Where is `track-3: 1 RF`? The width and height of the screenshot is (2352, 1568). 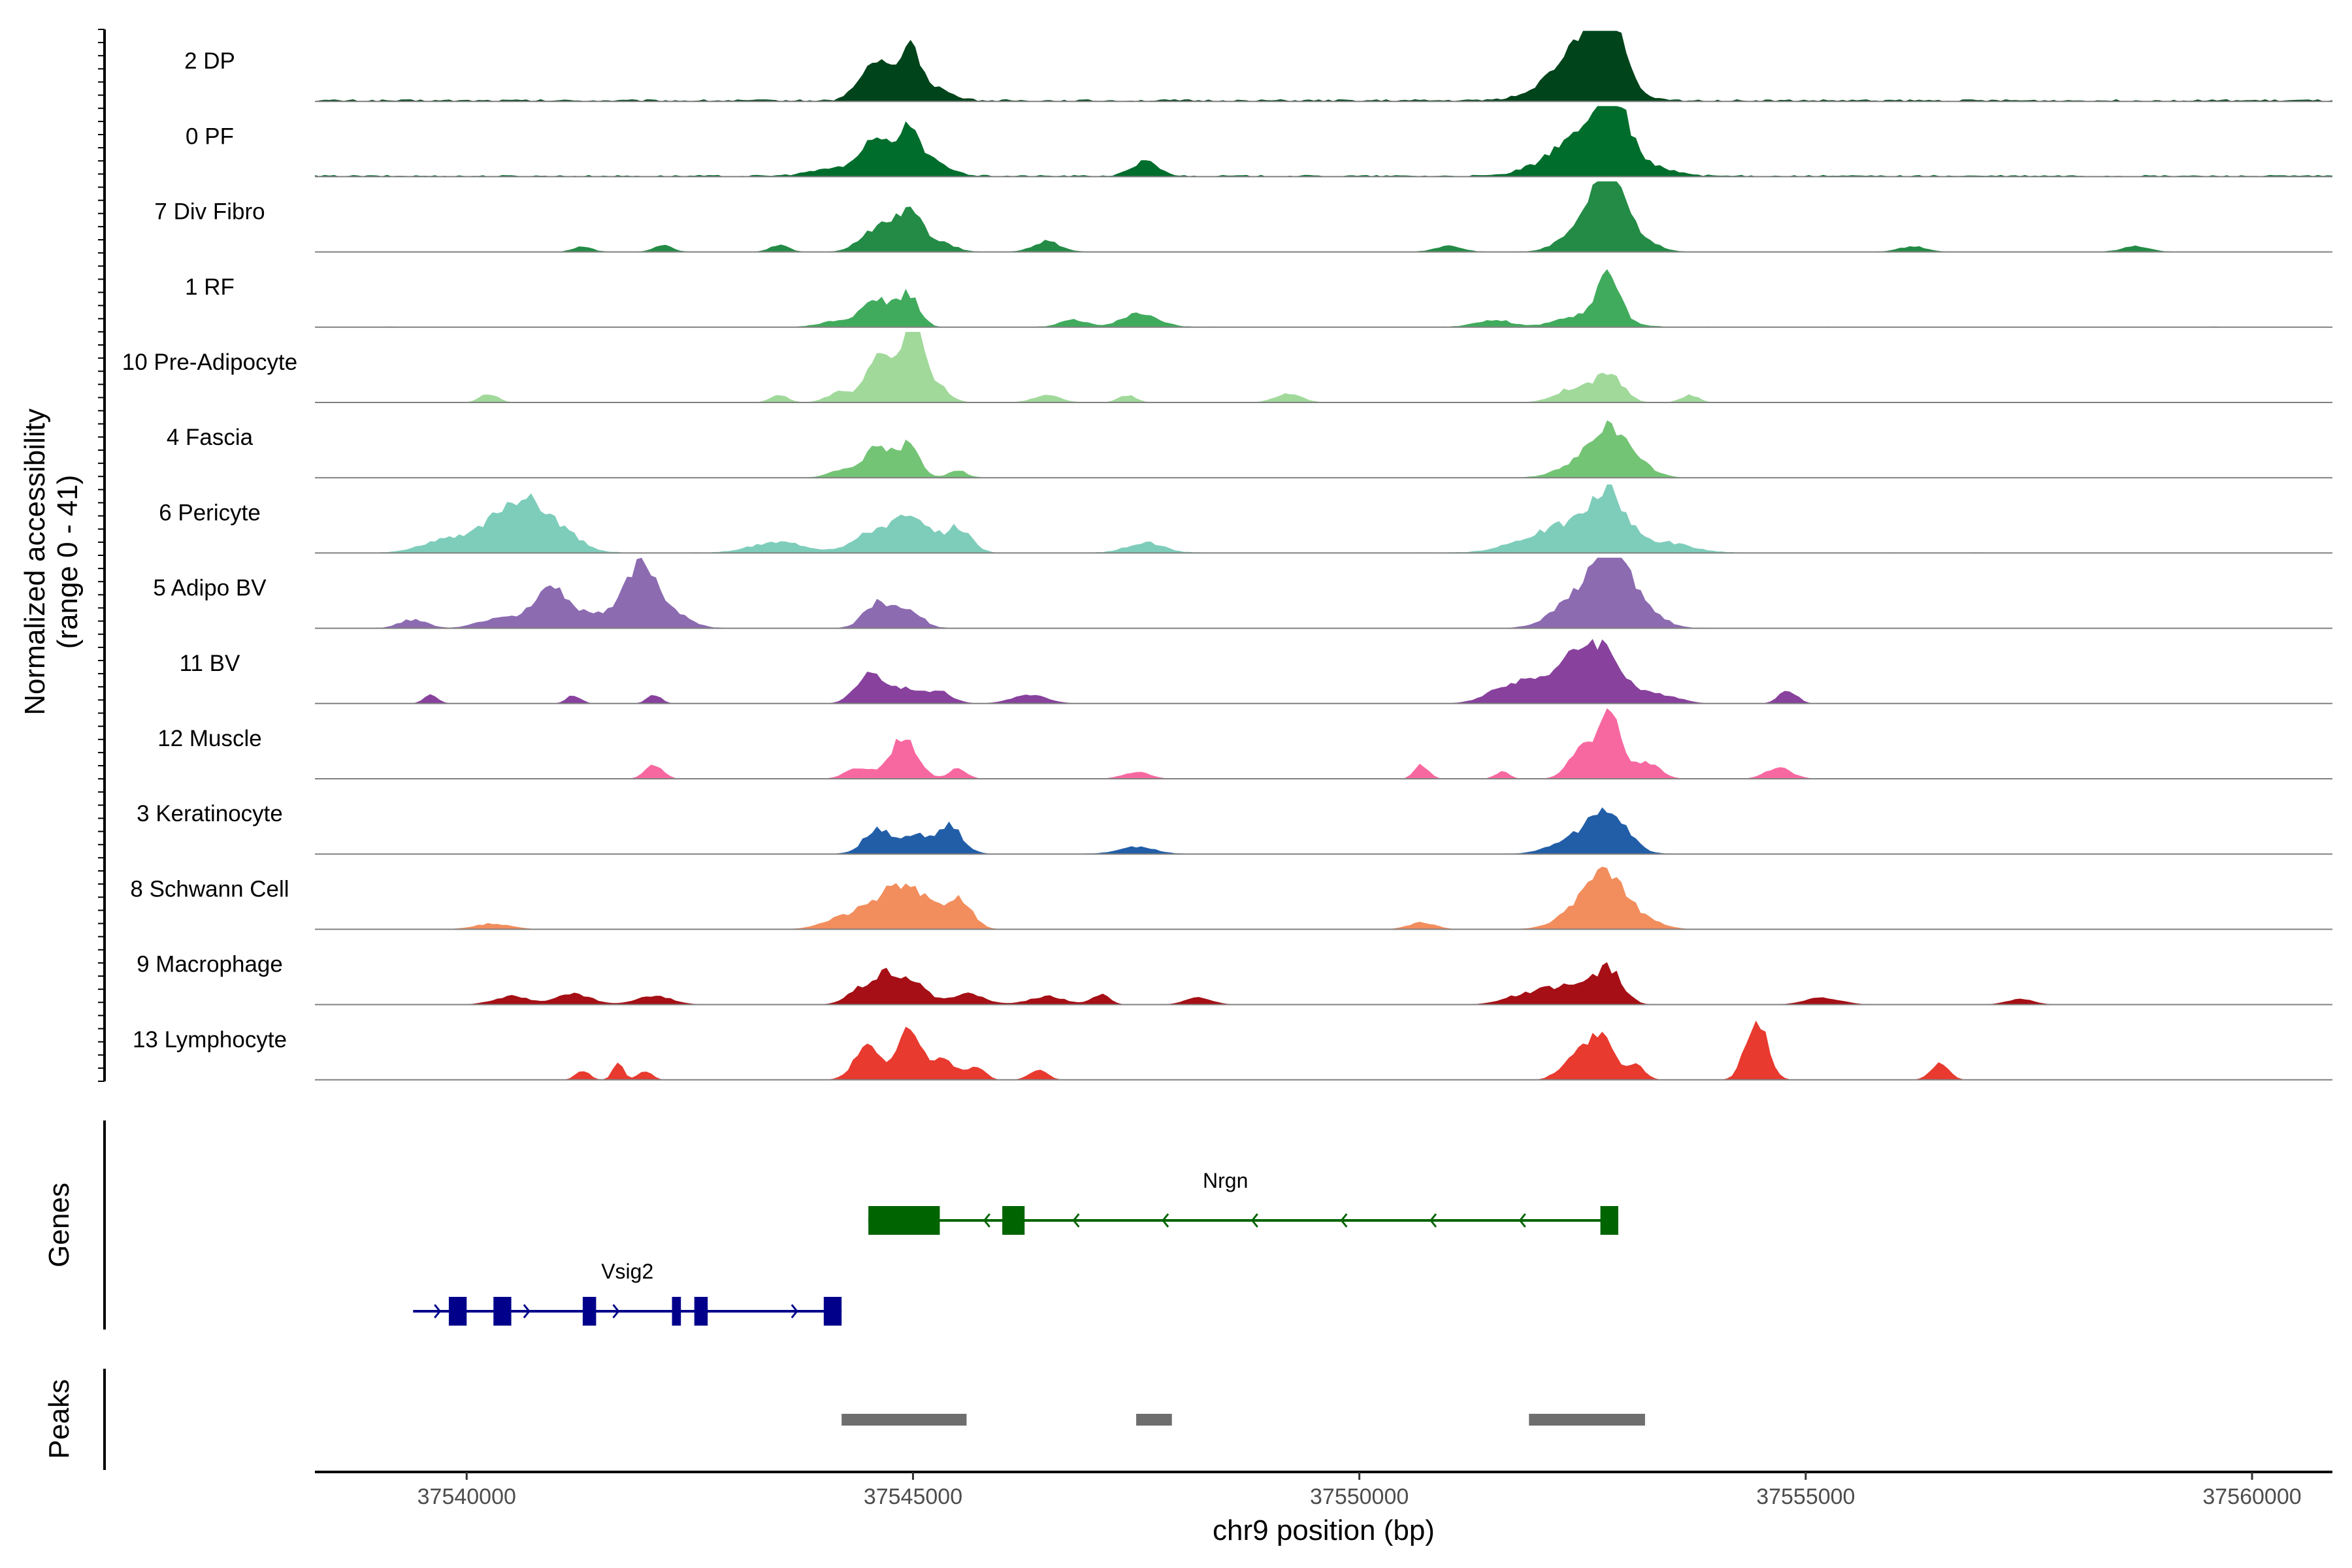
track-3: 1 RF is located at coordinates (1258, 298).